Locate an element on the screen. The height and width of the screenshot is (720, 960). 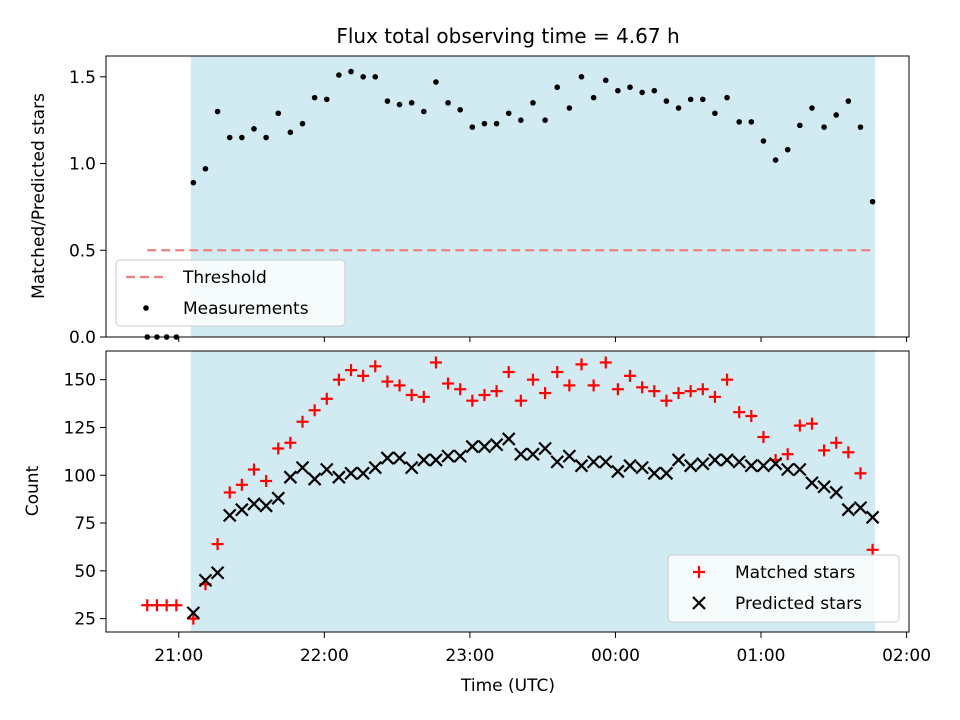
chart-title: Flux total observing time = 4.67 h is located at coordinates (507, 36).